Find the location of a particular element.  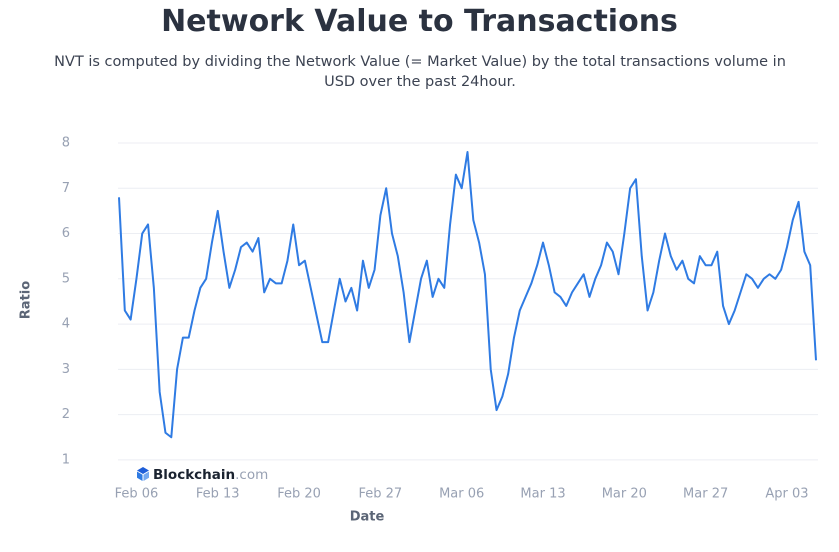

watermark-name: Blockchain is located at coordinates (194, 475).